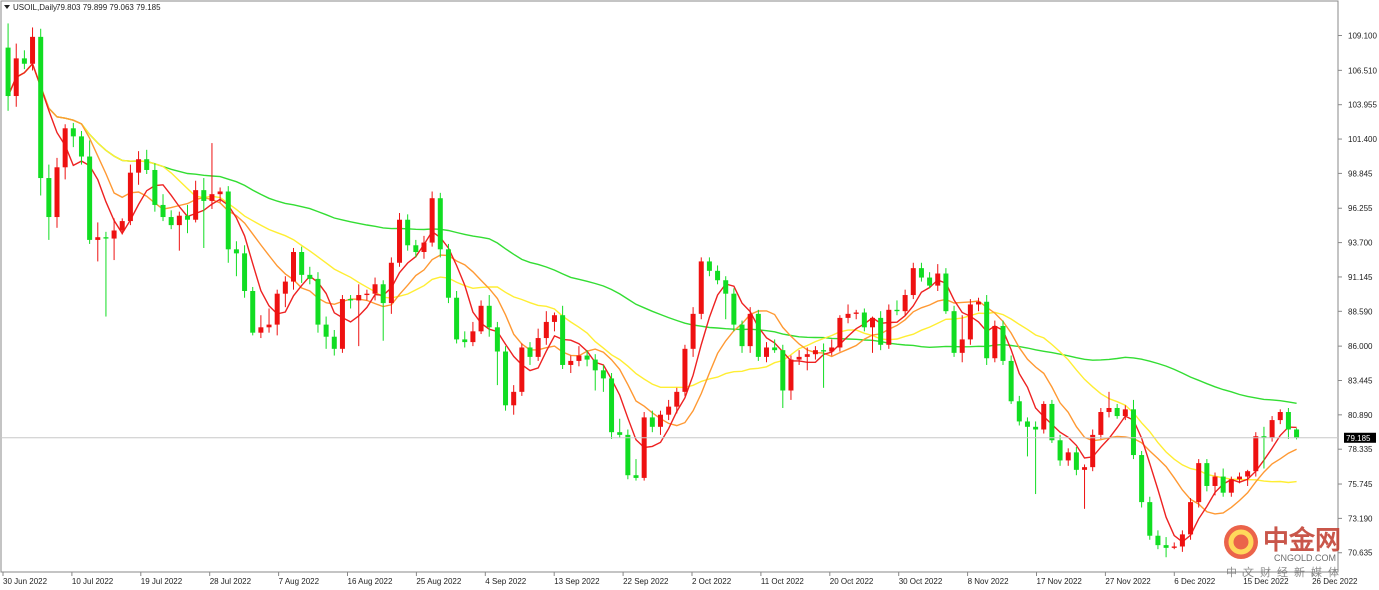 Image resolution: width=1379 pixels, height=590 pixels. What do you see at coordinates (231, 581) in the screenshot?
I see `x-tick-label: 28 Jul 2022` at bounding box center [231, 581].